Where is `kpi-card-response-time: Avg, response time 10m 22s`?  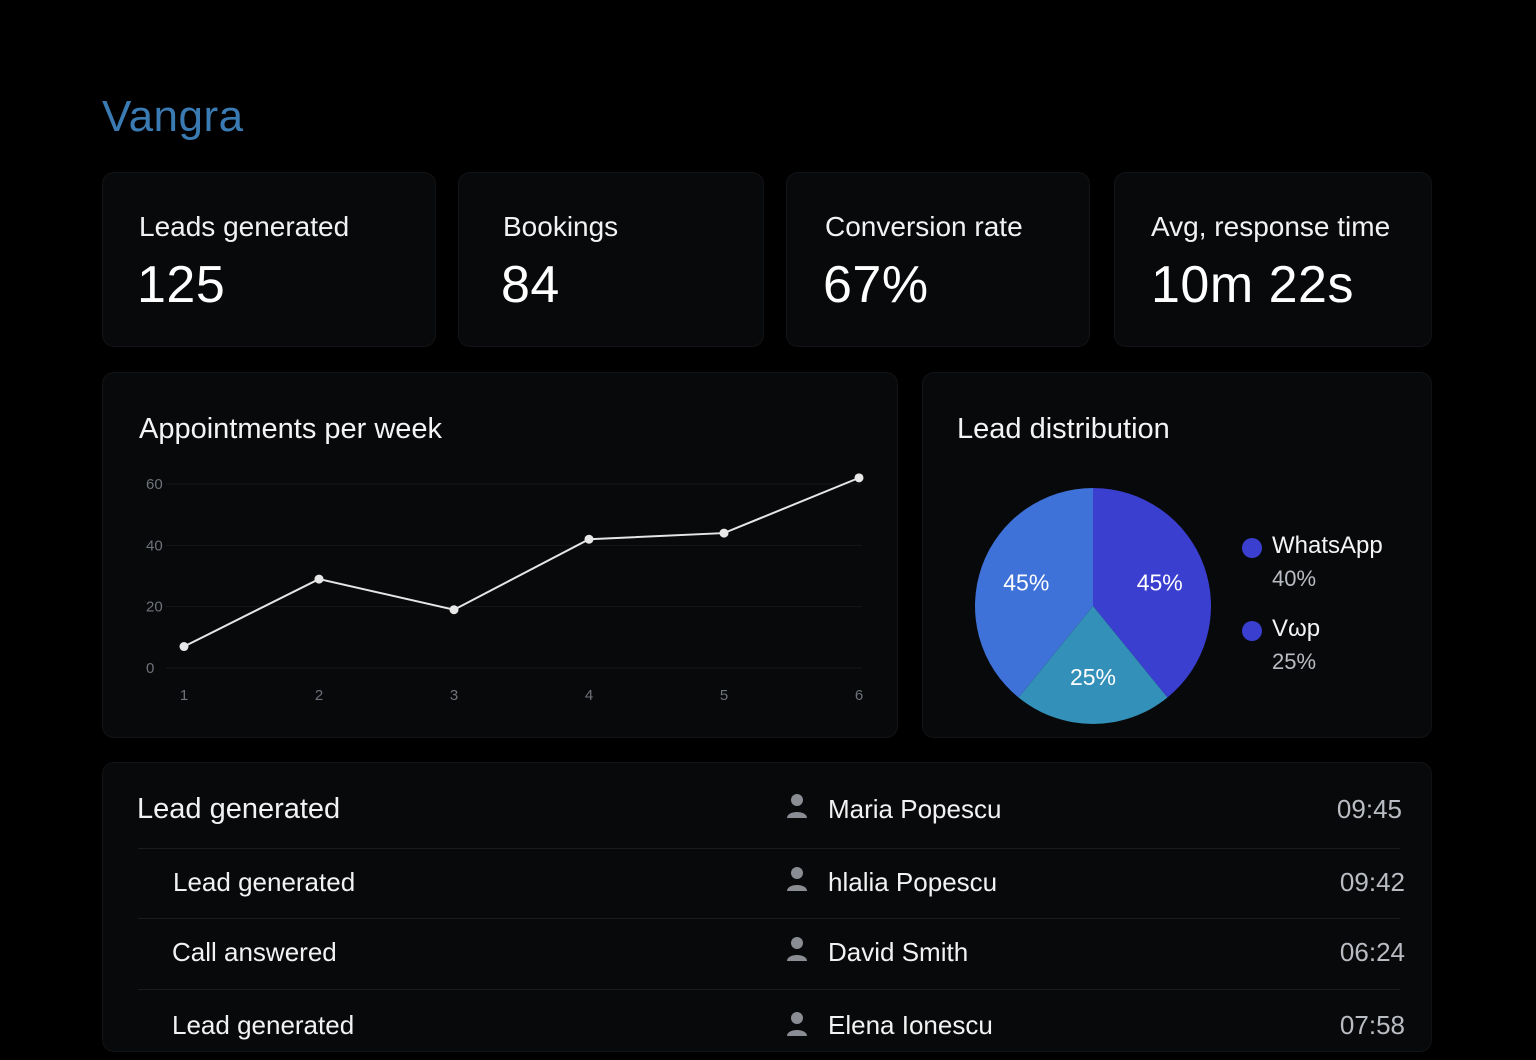
kpi-card-response-time: Avg, response time 10m 22s is located at coordinates (1273, 259).